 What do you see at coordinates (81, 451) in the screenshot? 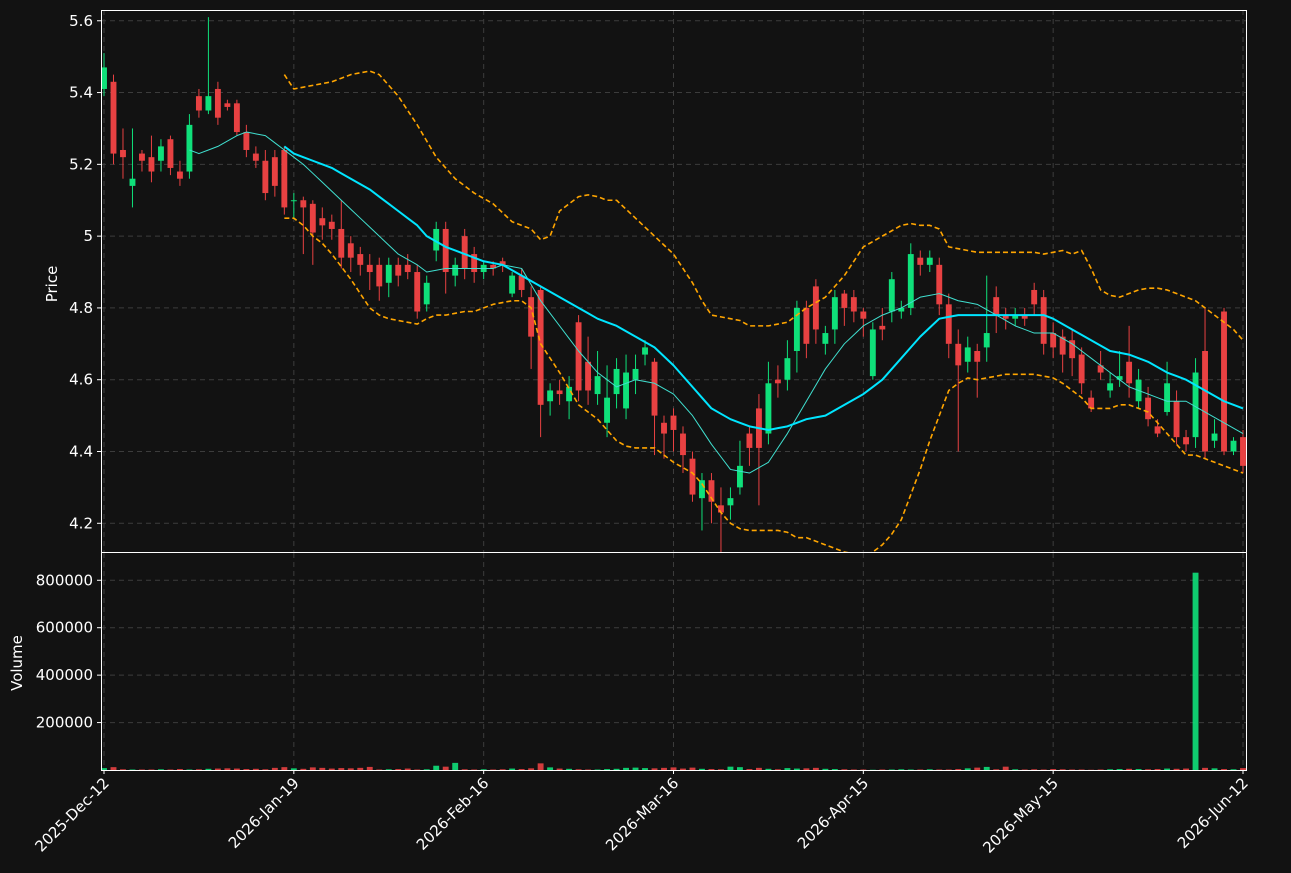
I see `y-tick-label: 4.4` at bounding box center [81, 451].